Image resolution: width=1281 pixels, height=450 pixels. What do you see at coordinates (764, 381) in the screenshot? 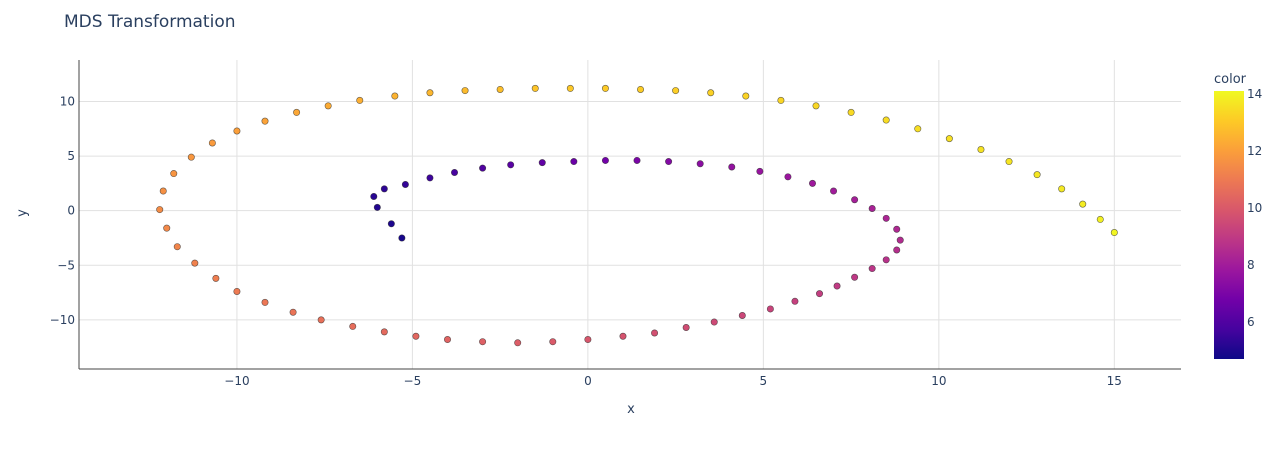
I see `x-tick-label: 5` at bounding box center [764, 381].